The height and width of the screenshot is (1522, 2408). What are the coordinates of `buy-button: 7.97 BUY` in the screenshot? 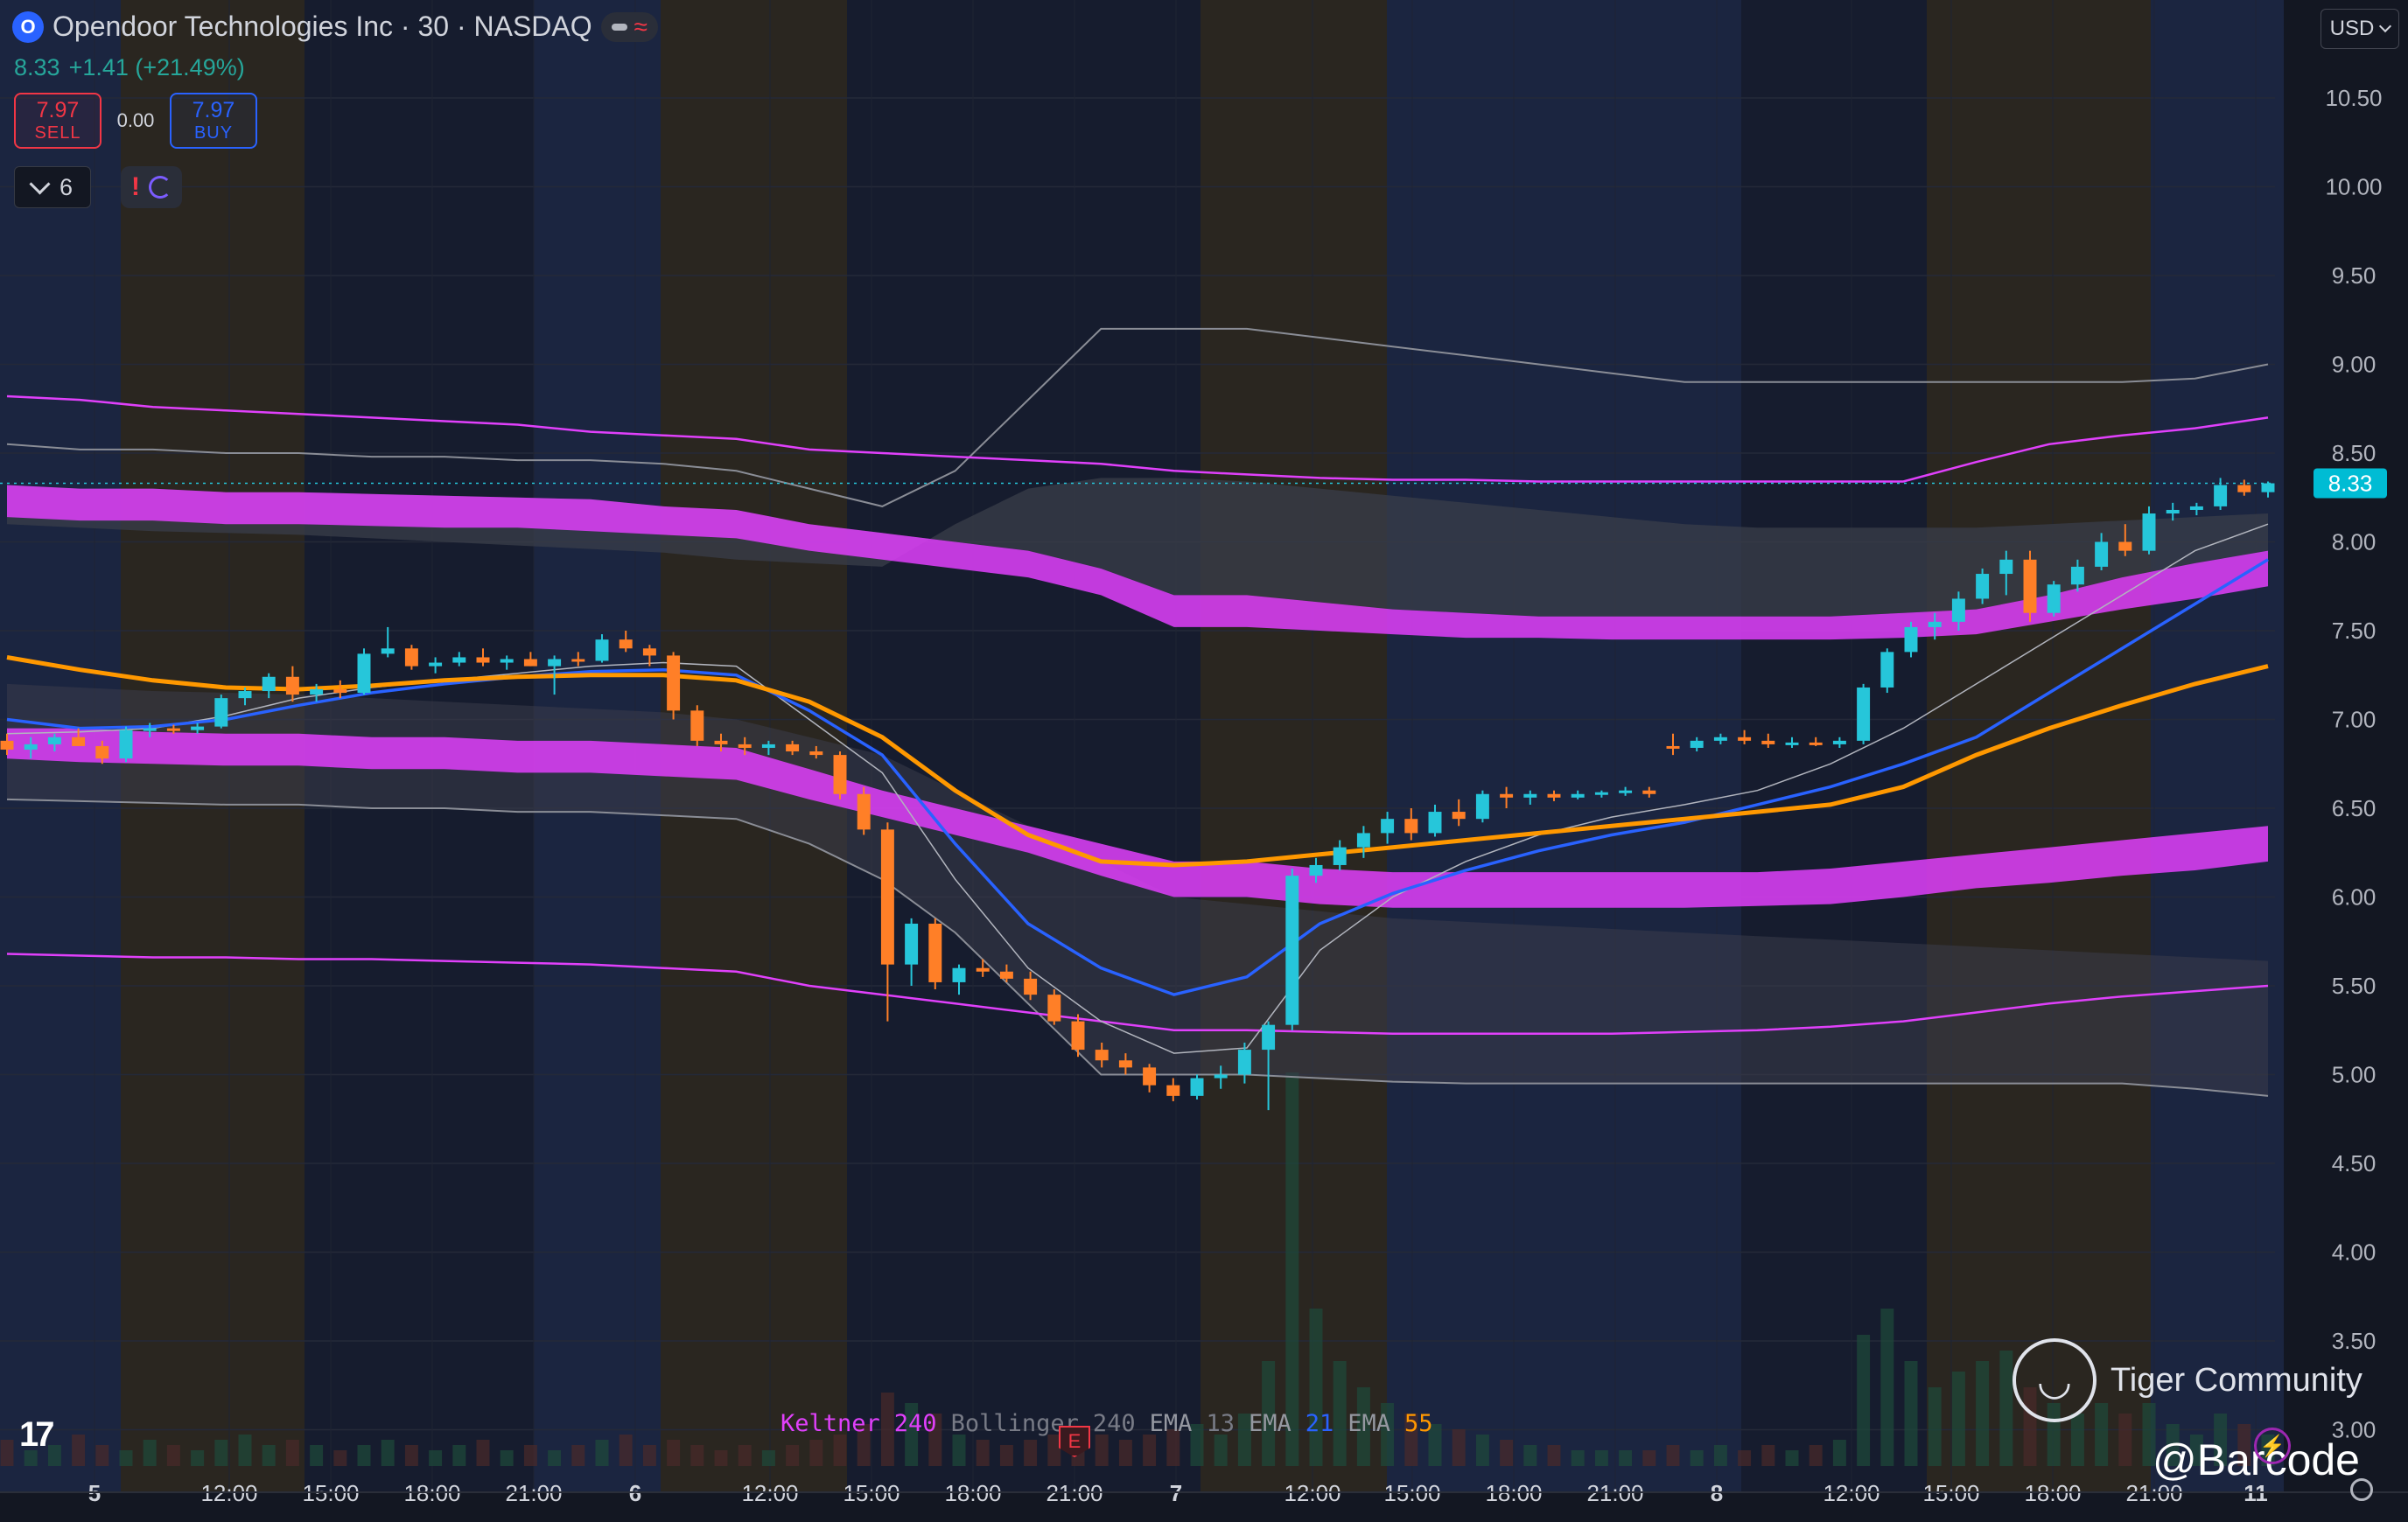 It's located at (213, 121).